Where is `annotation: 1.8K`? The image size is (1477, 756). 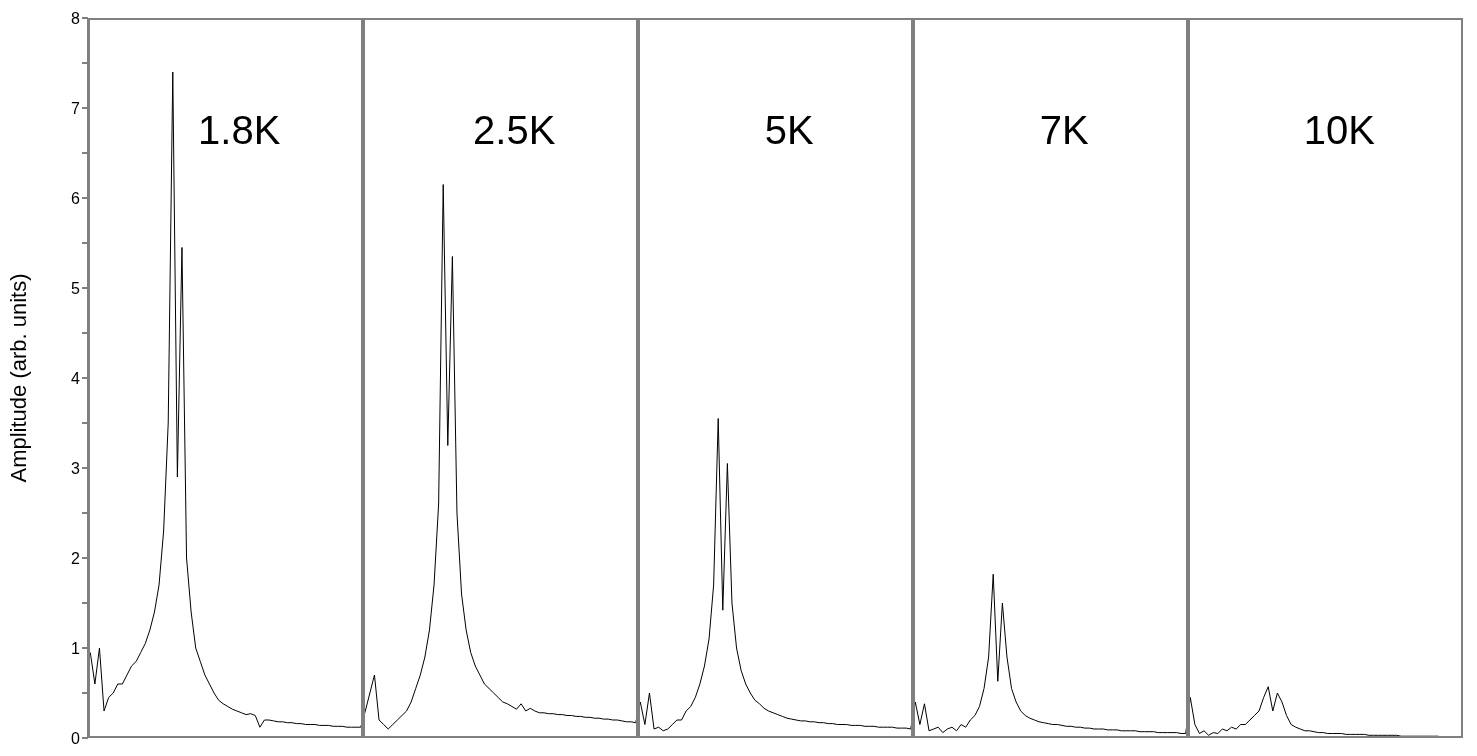
annotation: 1.8K is located at coordinates (239, 130).